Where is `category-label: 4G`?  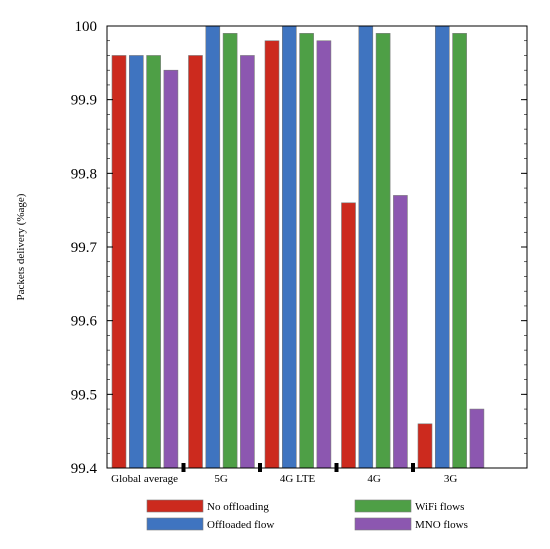 category-label: 4G is located at coordinates (374, 479).